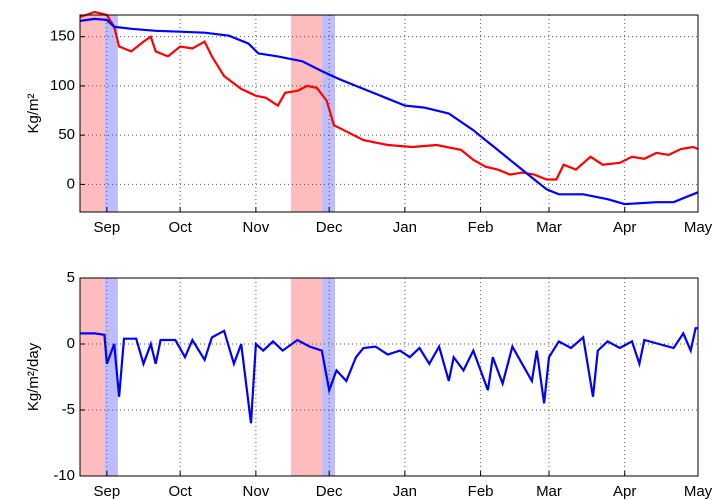  What do you see at coordinates (66, 134) in the screenshot?
I see `y-tick-label: 50` at bounding box center [66, 134].